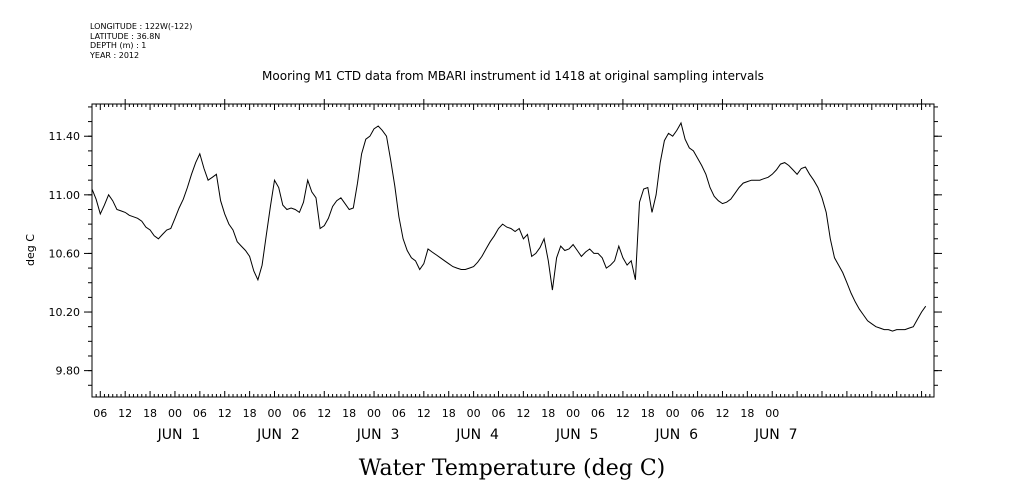  What do you see at coordinates (125, 36) in the screenshot?
I see `latitude-text: LATITUDE : 36.8N` at bounding box center [125, 36].